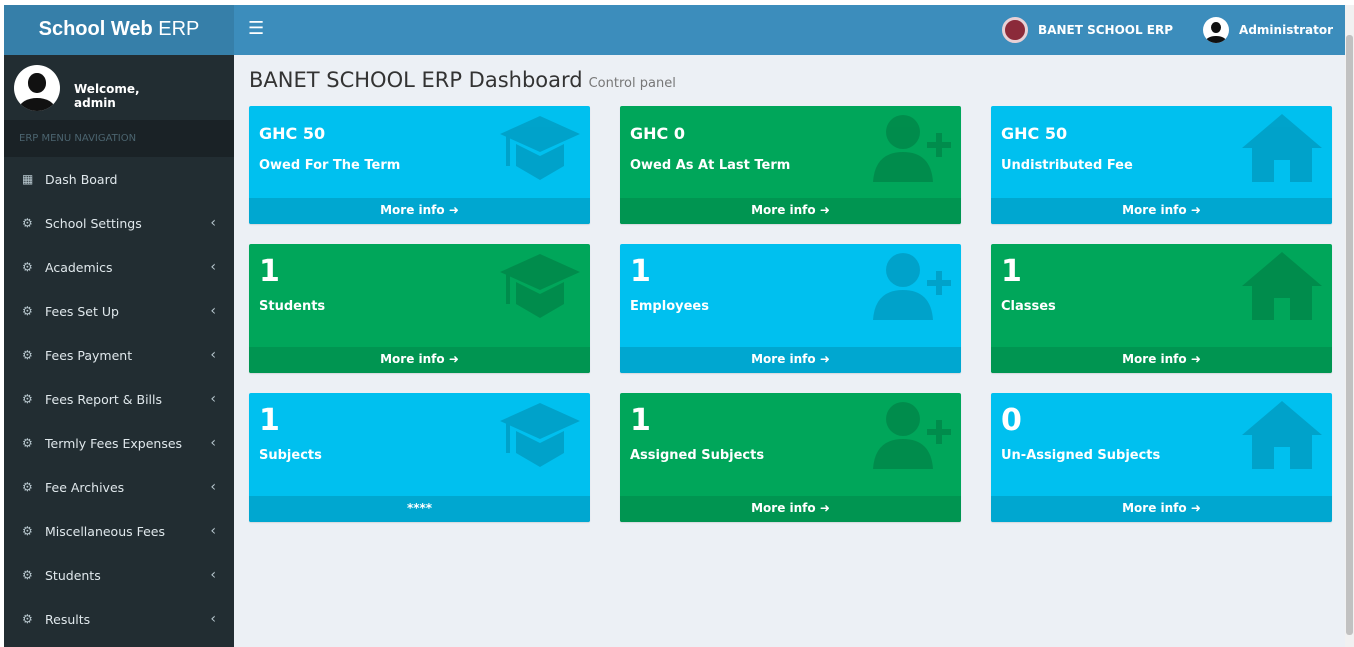 The width and height of the screenshot is (1354, 647). Describe the element at coordinates (119, 223) in the screenshot. I see `sidebar-item-school-settings: ⚙ School Settings ‹` at that location.